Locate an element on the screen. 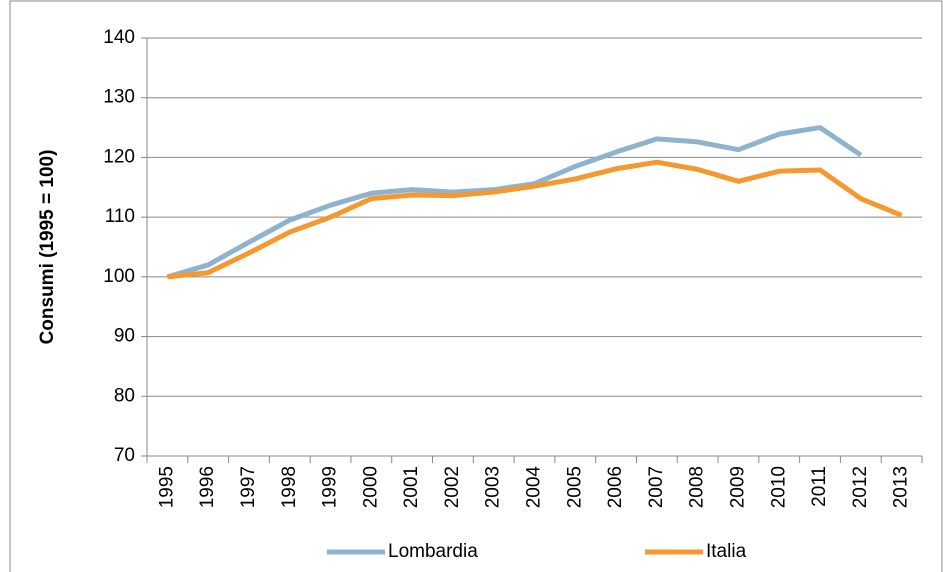  x-tick-label: 2004 is located at coordinates (534, 487).